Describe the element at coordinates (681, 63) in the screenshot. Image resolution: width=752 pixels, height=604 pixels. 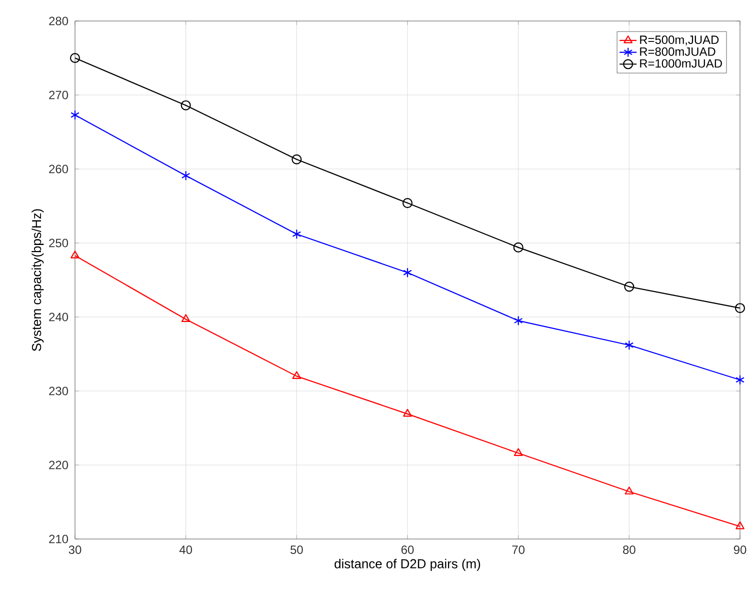
I see `legend-label: R=1000mJUAD` at that location.